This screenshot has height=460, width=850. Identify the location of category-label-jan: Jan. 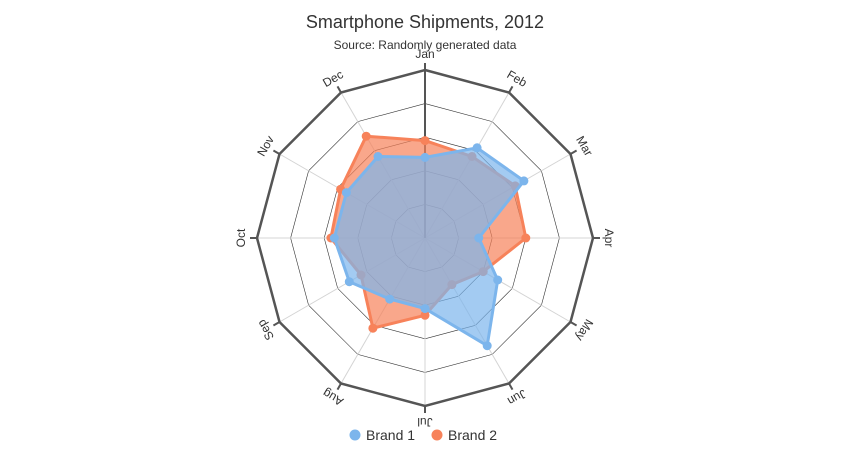
(424, 54).